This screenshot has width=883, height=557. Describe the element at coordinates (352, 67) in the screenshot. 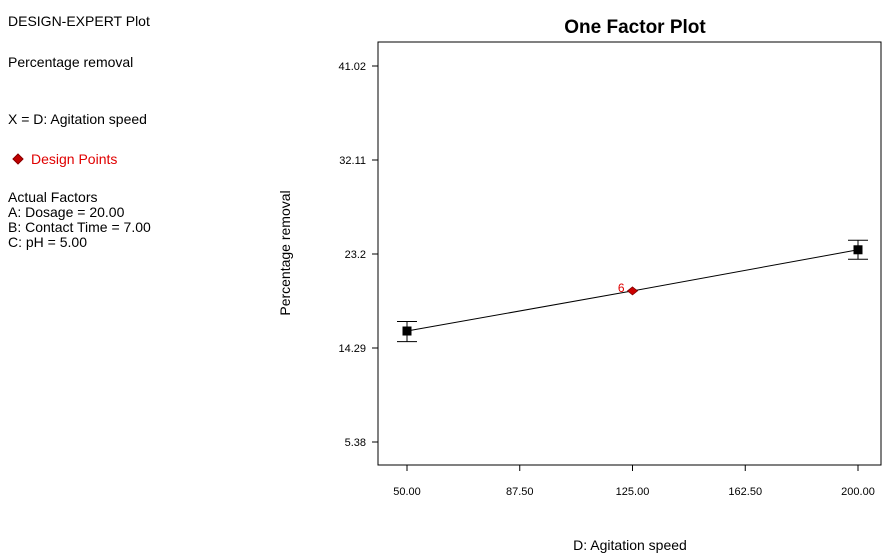

I see `y-tick-label-4: 41.02` at that location.